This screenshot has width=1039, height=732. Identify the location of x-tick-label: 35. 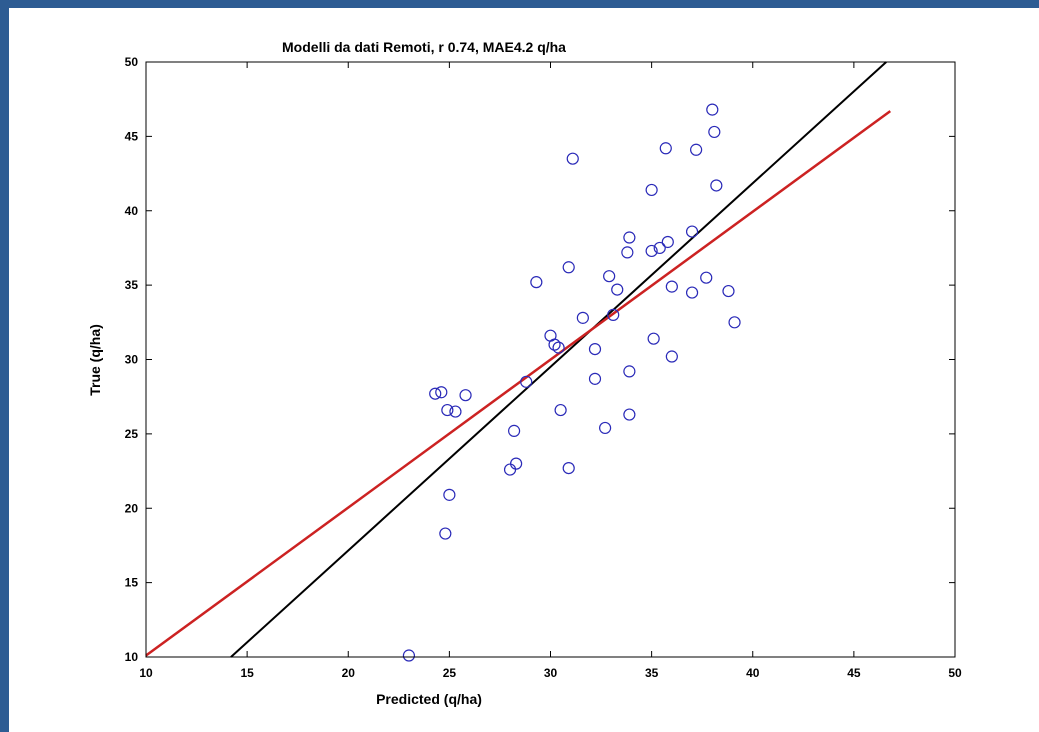
(652, 673).